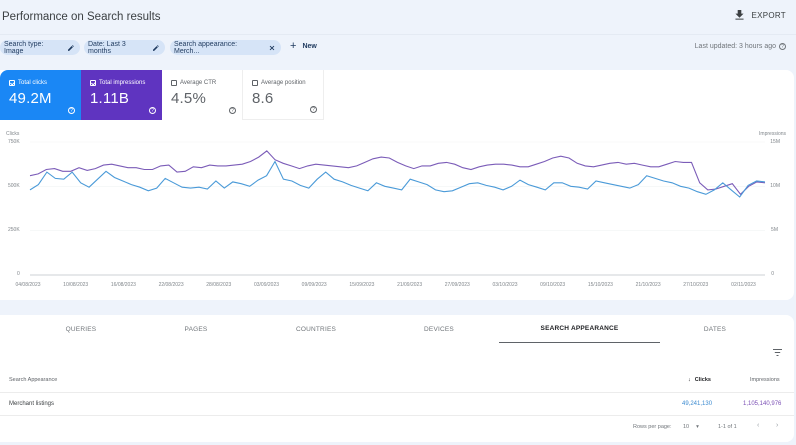 The width and height of the screenshot is (796, 445). Describe the element at coordinates (697, 427) in the screenshot. I see `dropdown-arrow-icon: ▾` at that location.